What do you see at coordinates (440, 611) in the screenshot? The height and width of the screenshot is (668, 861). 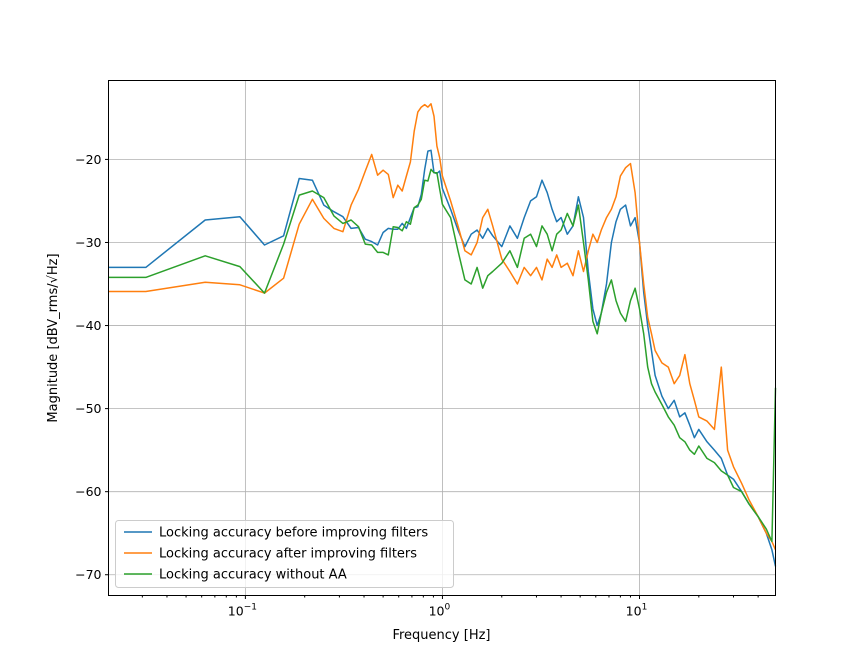 I see `x-tick-label: 10⁰` at bounding box center [440, 611].